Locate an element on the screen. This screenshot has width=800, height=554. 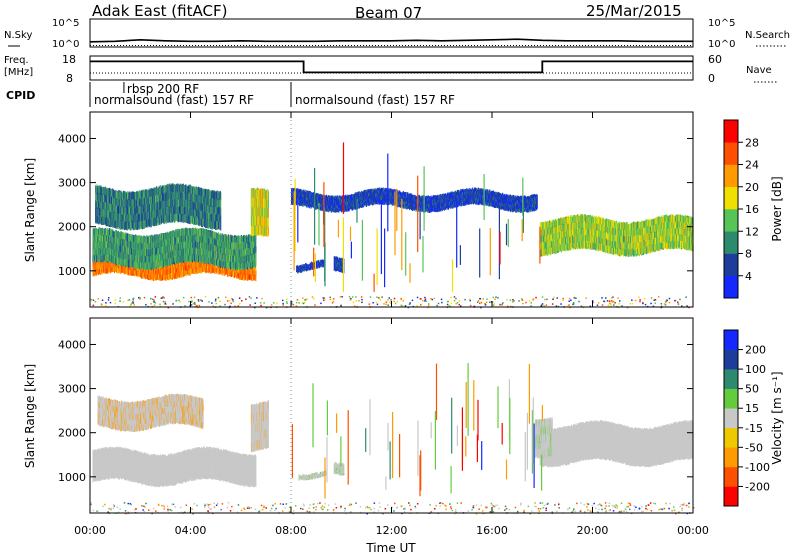
cpid-segment-1: normalsound (fast) 157 RF is located at coordinates (174, 100).